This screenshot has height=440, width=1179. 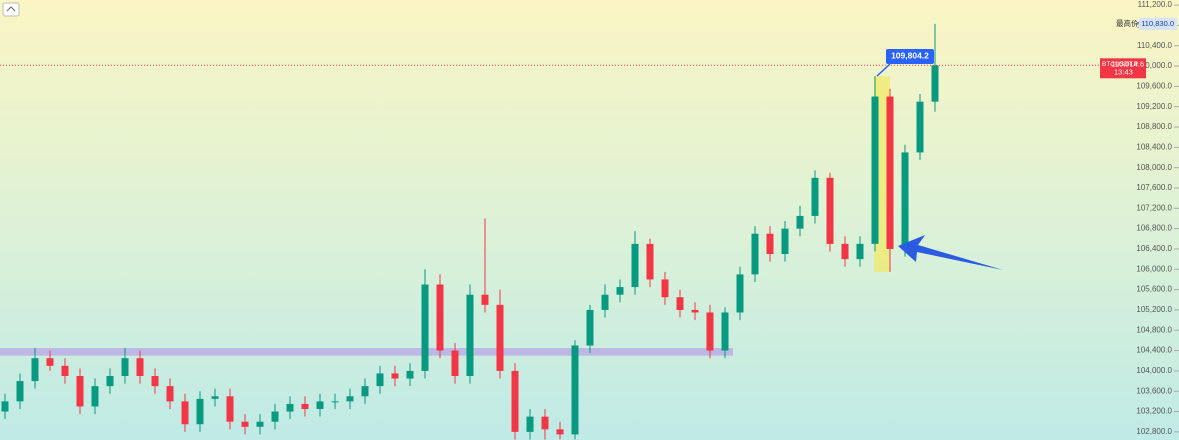 What do you see at coordinates (1154, 329) in the screenshot?
I see `y-tick-label: 104,800.0` at bounding box center [1154, 329].